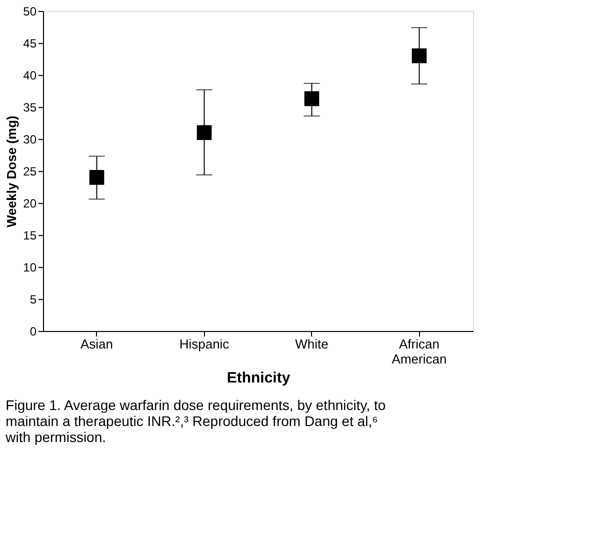 The height and width of the screenshot is (542, 614). Describe the element at coordinates (30, 139) in the screenshot. I see `y-tick-label: 30` at that location.